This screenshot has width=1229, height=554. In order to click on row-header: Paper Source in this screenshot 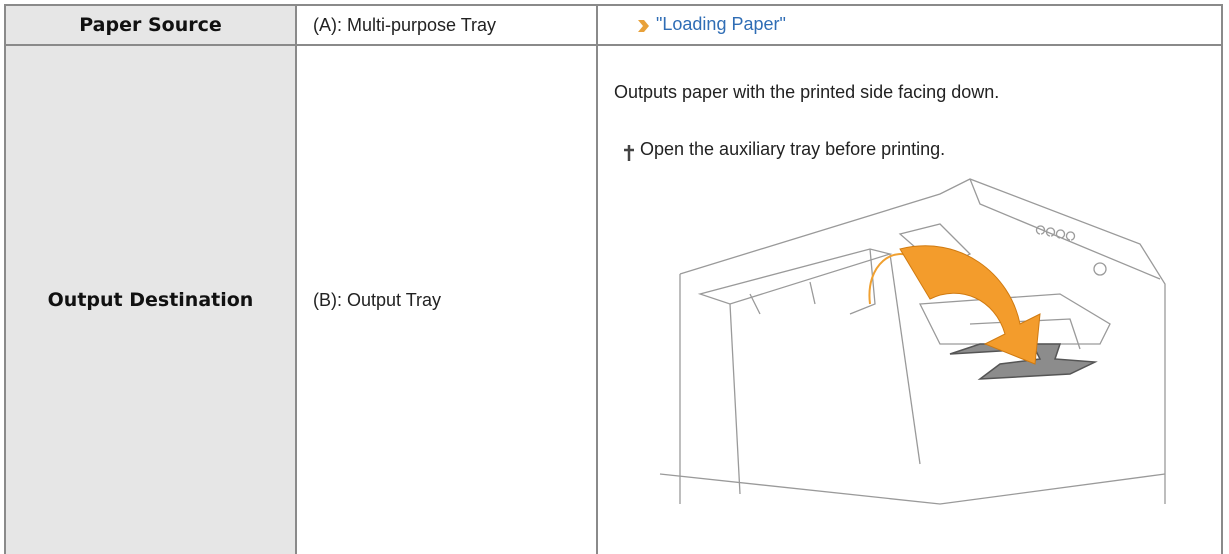, I will do `click(150, 25)`.